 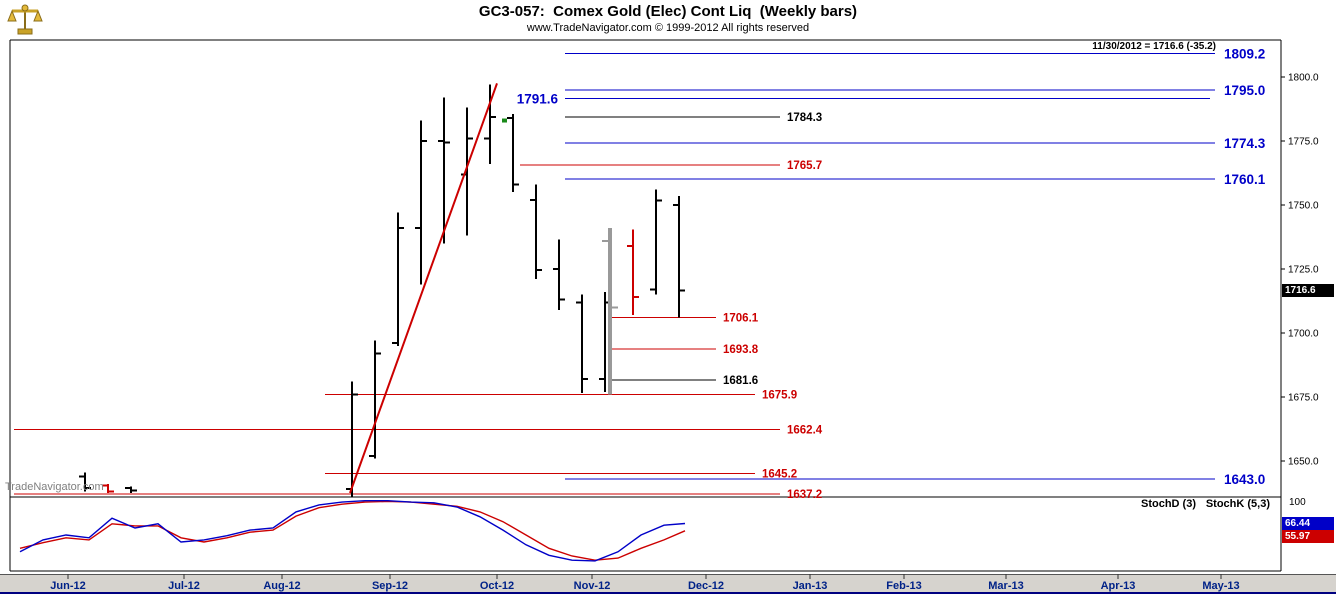 What do you see at coordinates (1308, 523) in the screenshot?
I see `stoch-k-value-badge: 66.44` at bounding box center [1308, 523].